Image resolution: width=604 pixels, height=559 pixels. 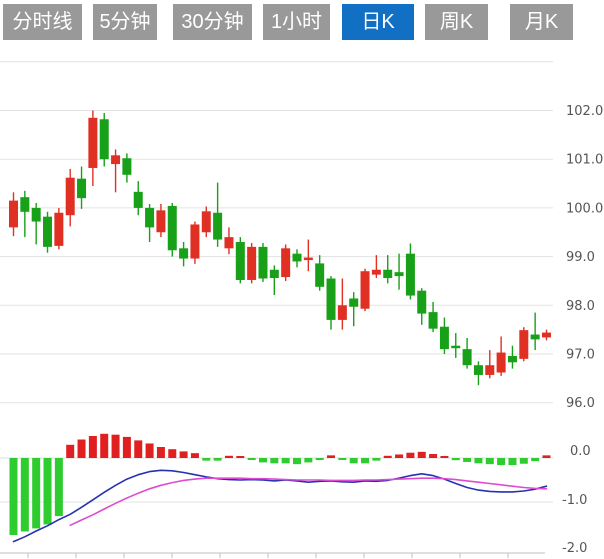 I want to click on macd-axis-label: 0.0, so click(x=580, y=451).